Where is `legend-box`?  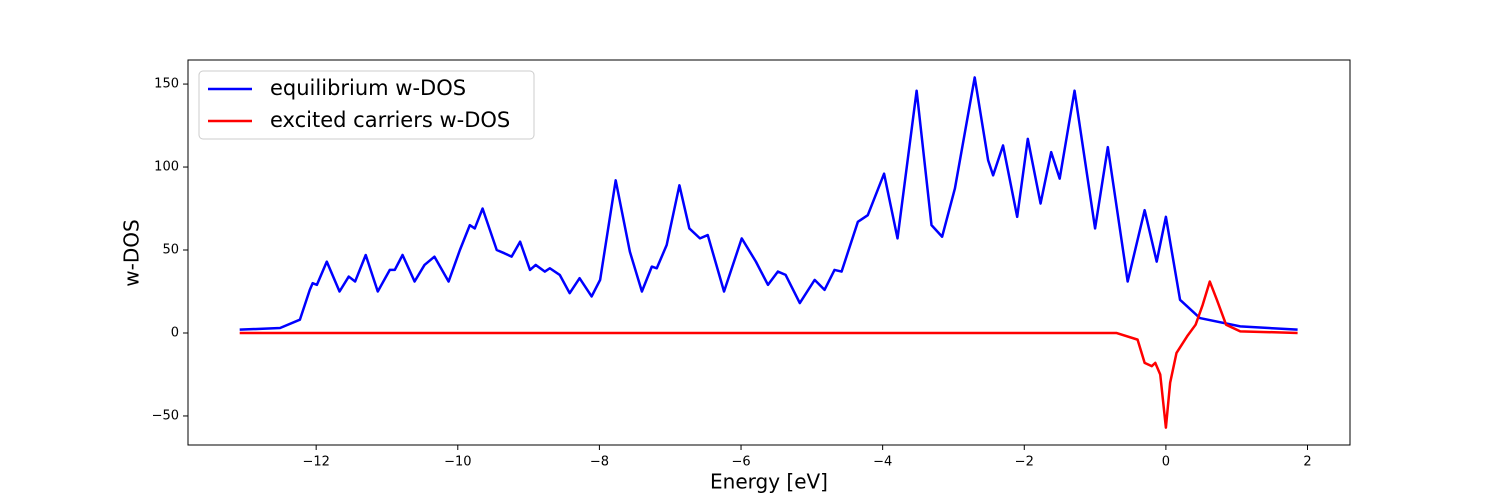
legend-box is located at coordinates (366, 105).